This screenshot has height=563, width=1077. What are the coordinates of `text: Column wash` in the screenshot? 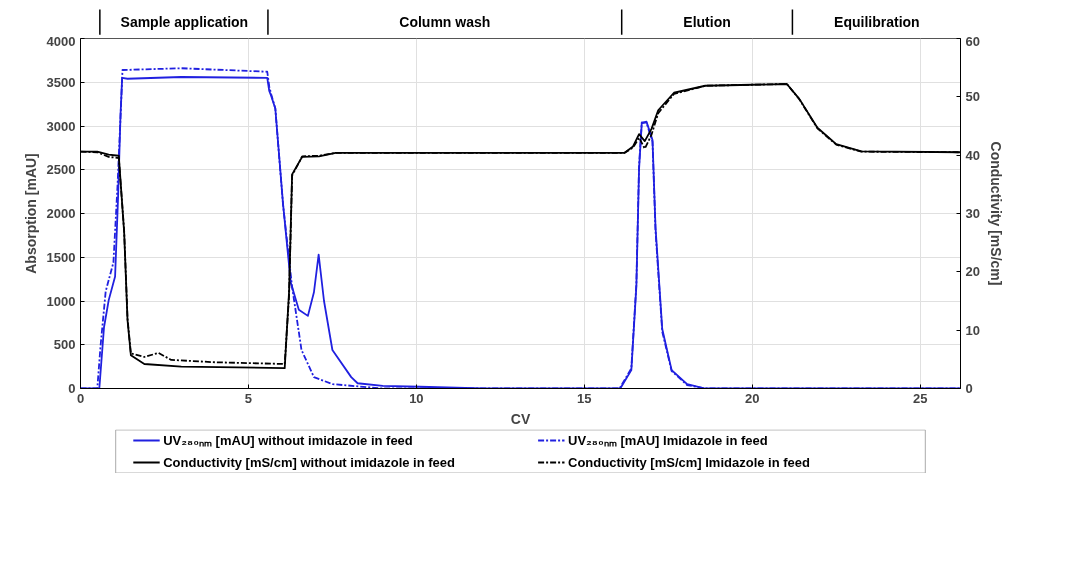 It's located at (445, 22).